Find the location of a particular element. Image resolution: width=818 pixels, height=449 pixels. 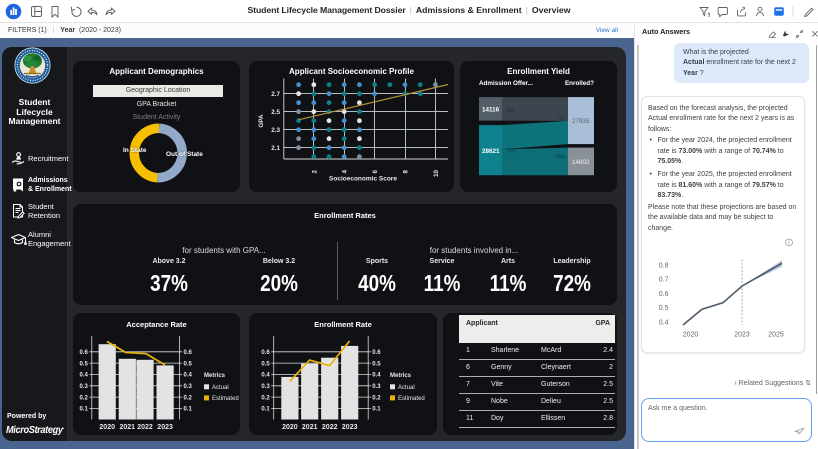

svg-text: 8 is located at coordinates (406, 172).